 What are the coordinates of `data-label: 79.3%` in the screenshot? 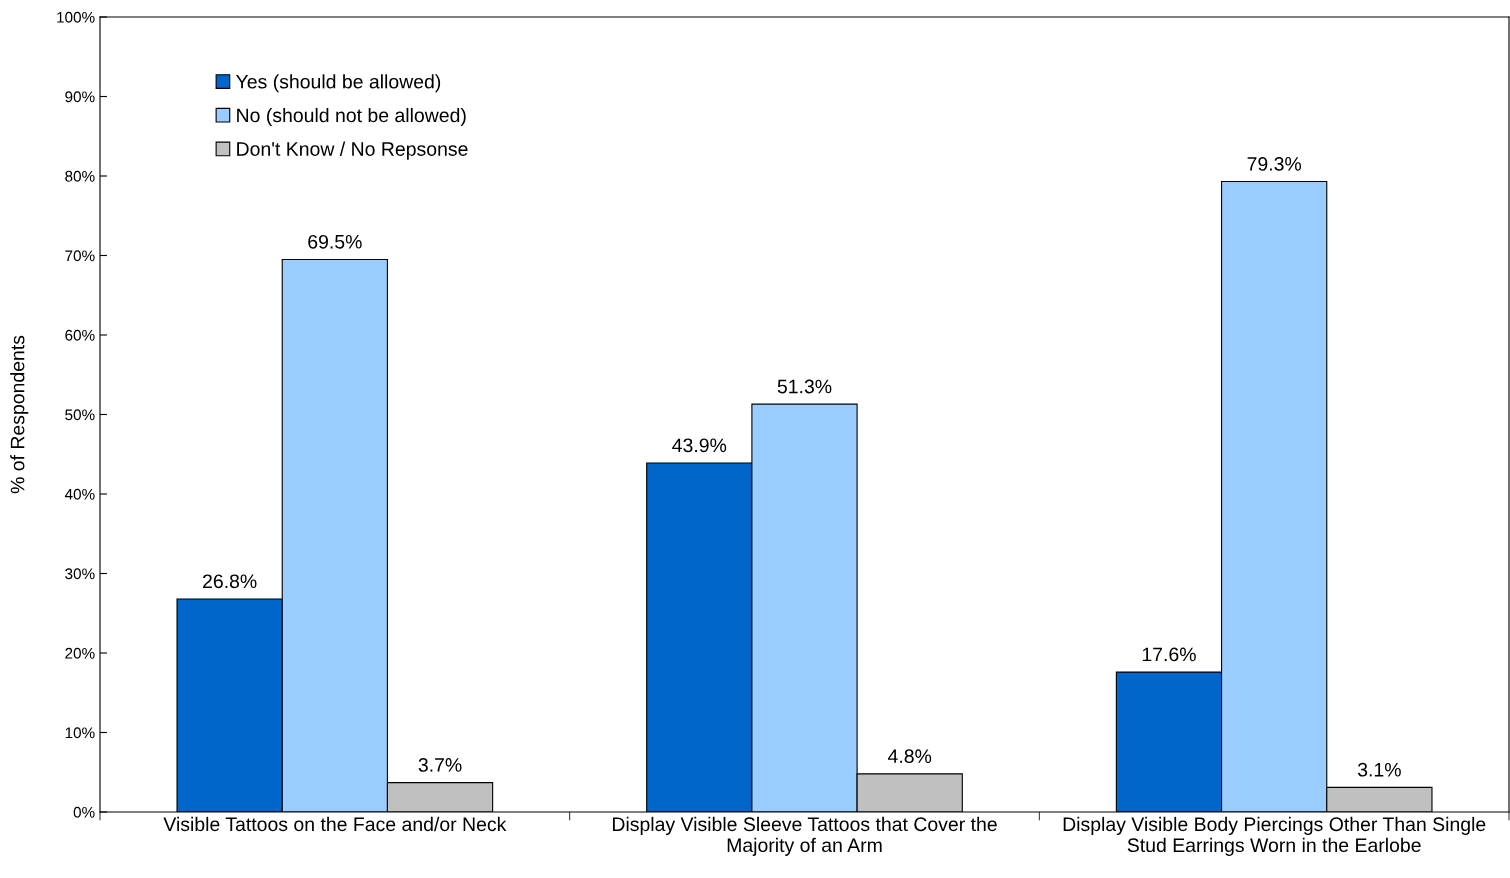 It's located at (1274, 164).